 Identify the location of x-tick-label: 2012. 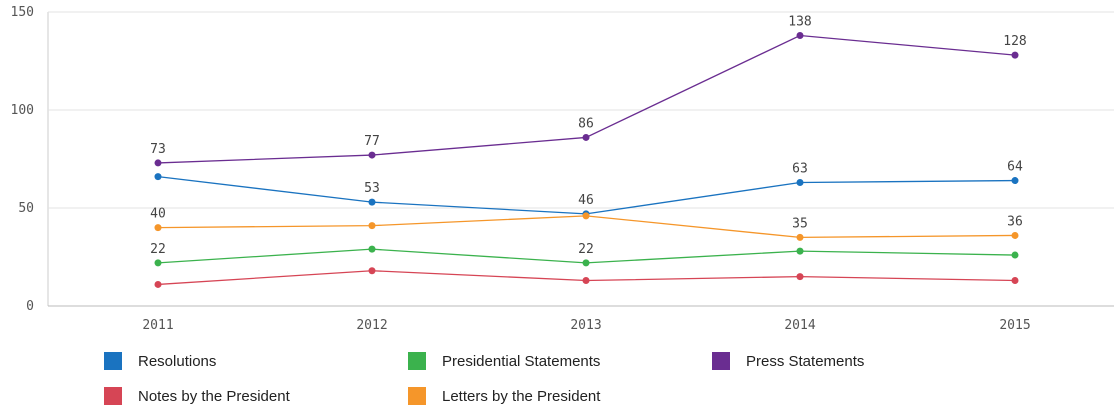
(371, 325).